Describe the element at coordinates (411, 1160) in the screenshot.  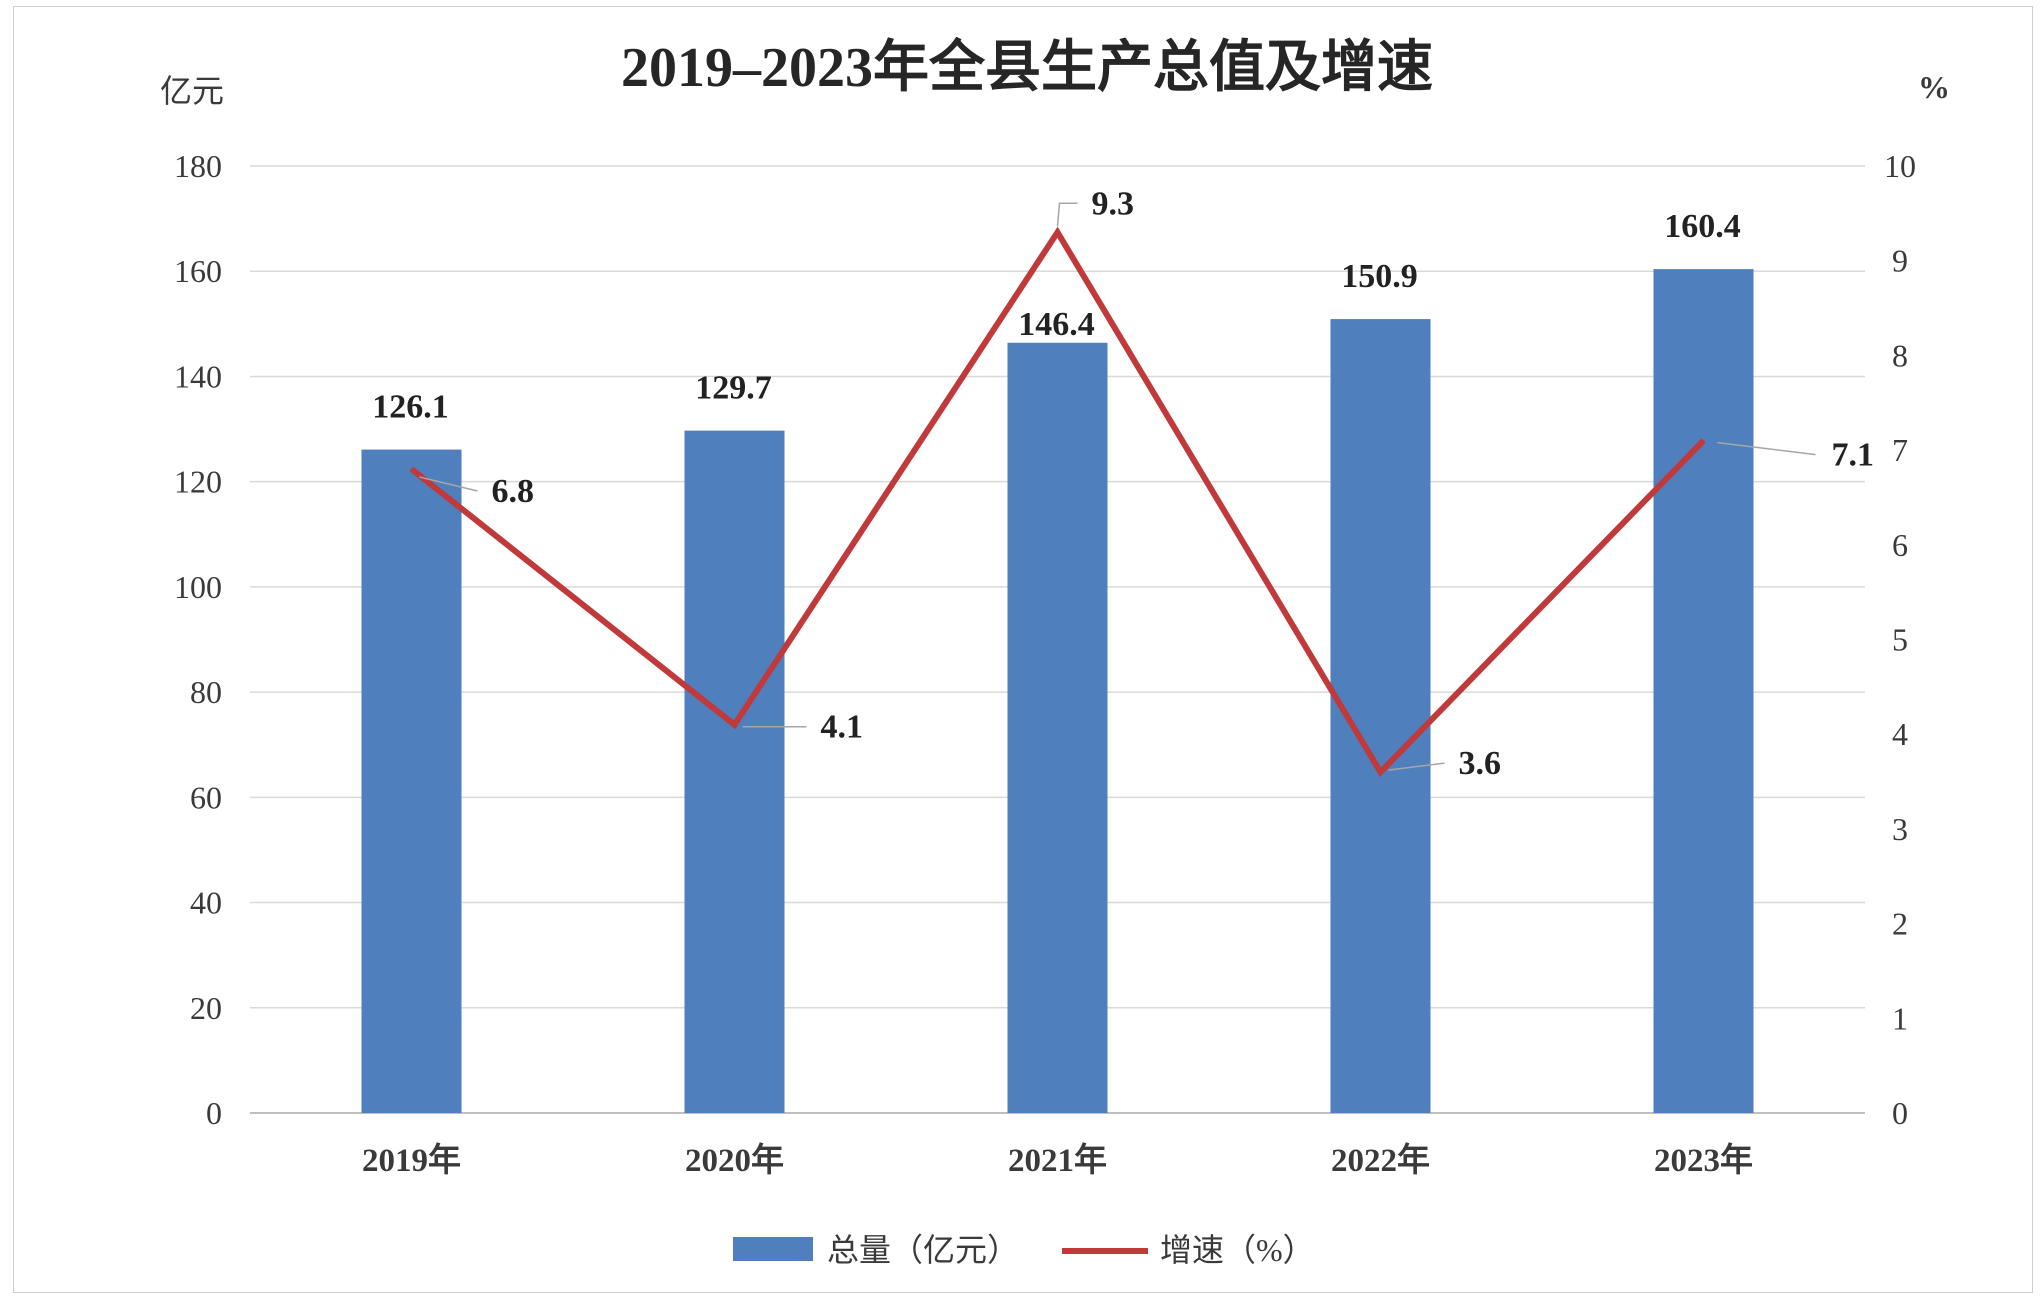
I see `category-label: 2019年` at that location.